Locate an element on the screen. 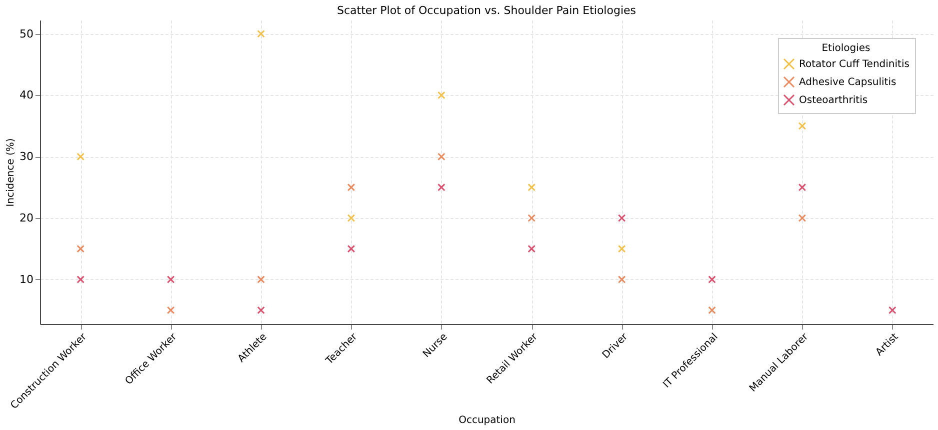 This screenshot has width=938, height=430. y-tick-label: 10 is located at coordinates (27, 279).